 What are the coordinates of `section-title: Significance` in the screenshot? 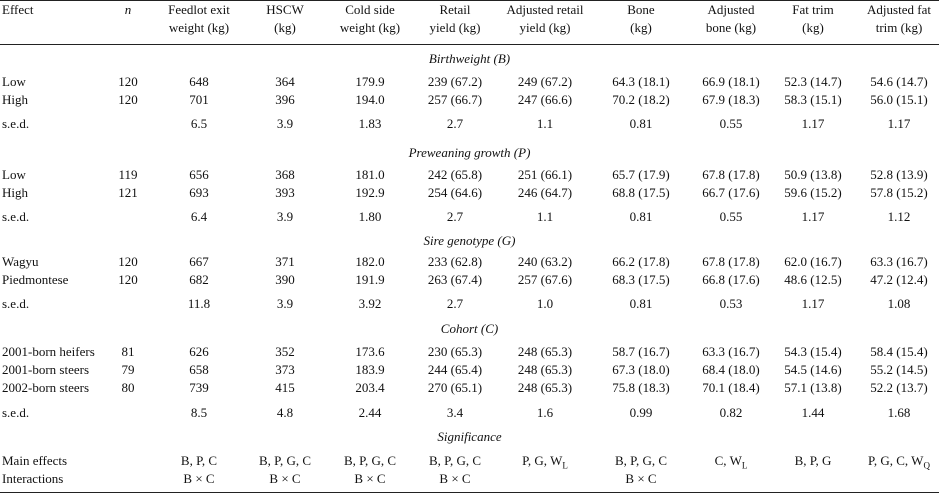 It's located at (469, 436).